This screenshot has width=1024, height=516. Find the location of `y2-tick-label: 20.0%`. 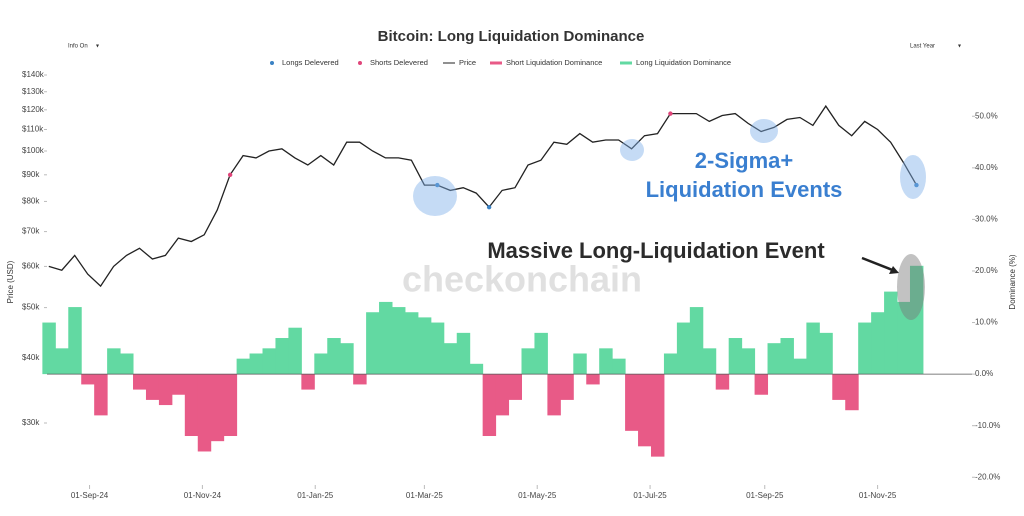

y2-tick-label: 20.0% is located at coordinates (986, 270).